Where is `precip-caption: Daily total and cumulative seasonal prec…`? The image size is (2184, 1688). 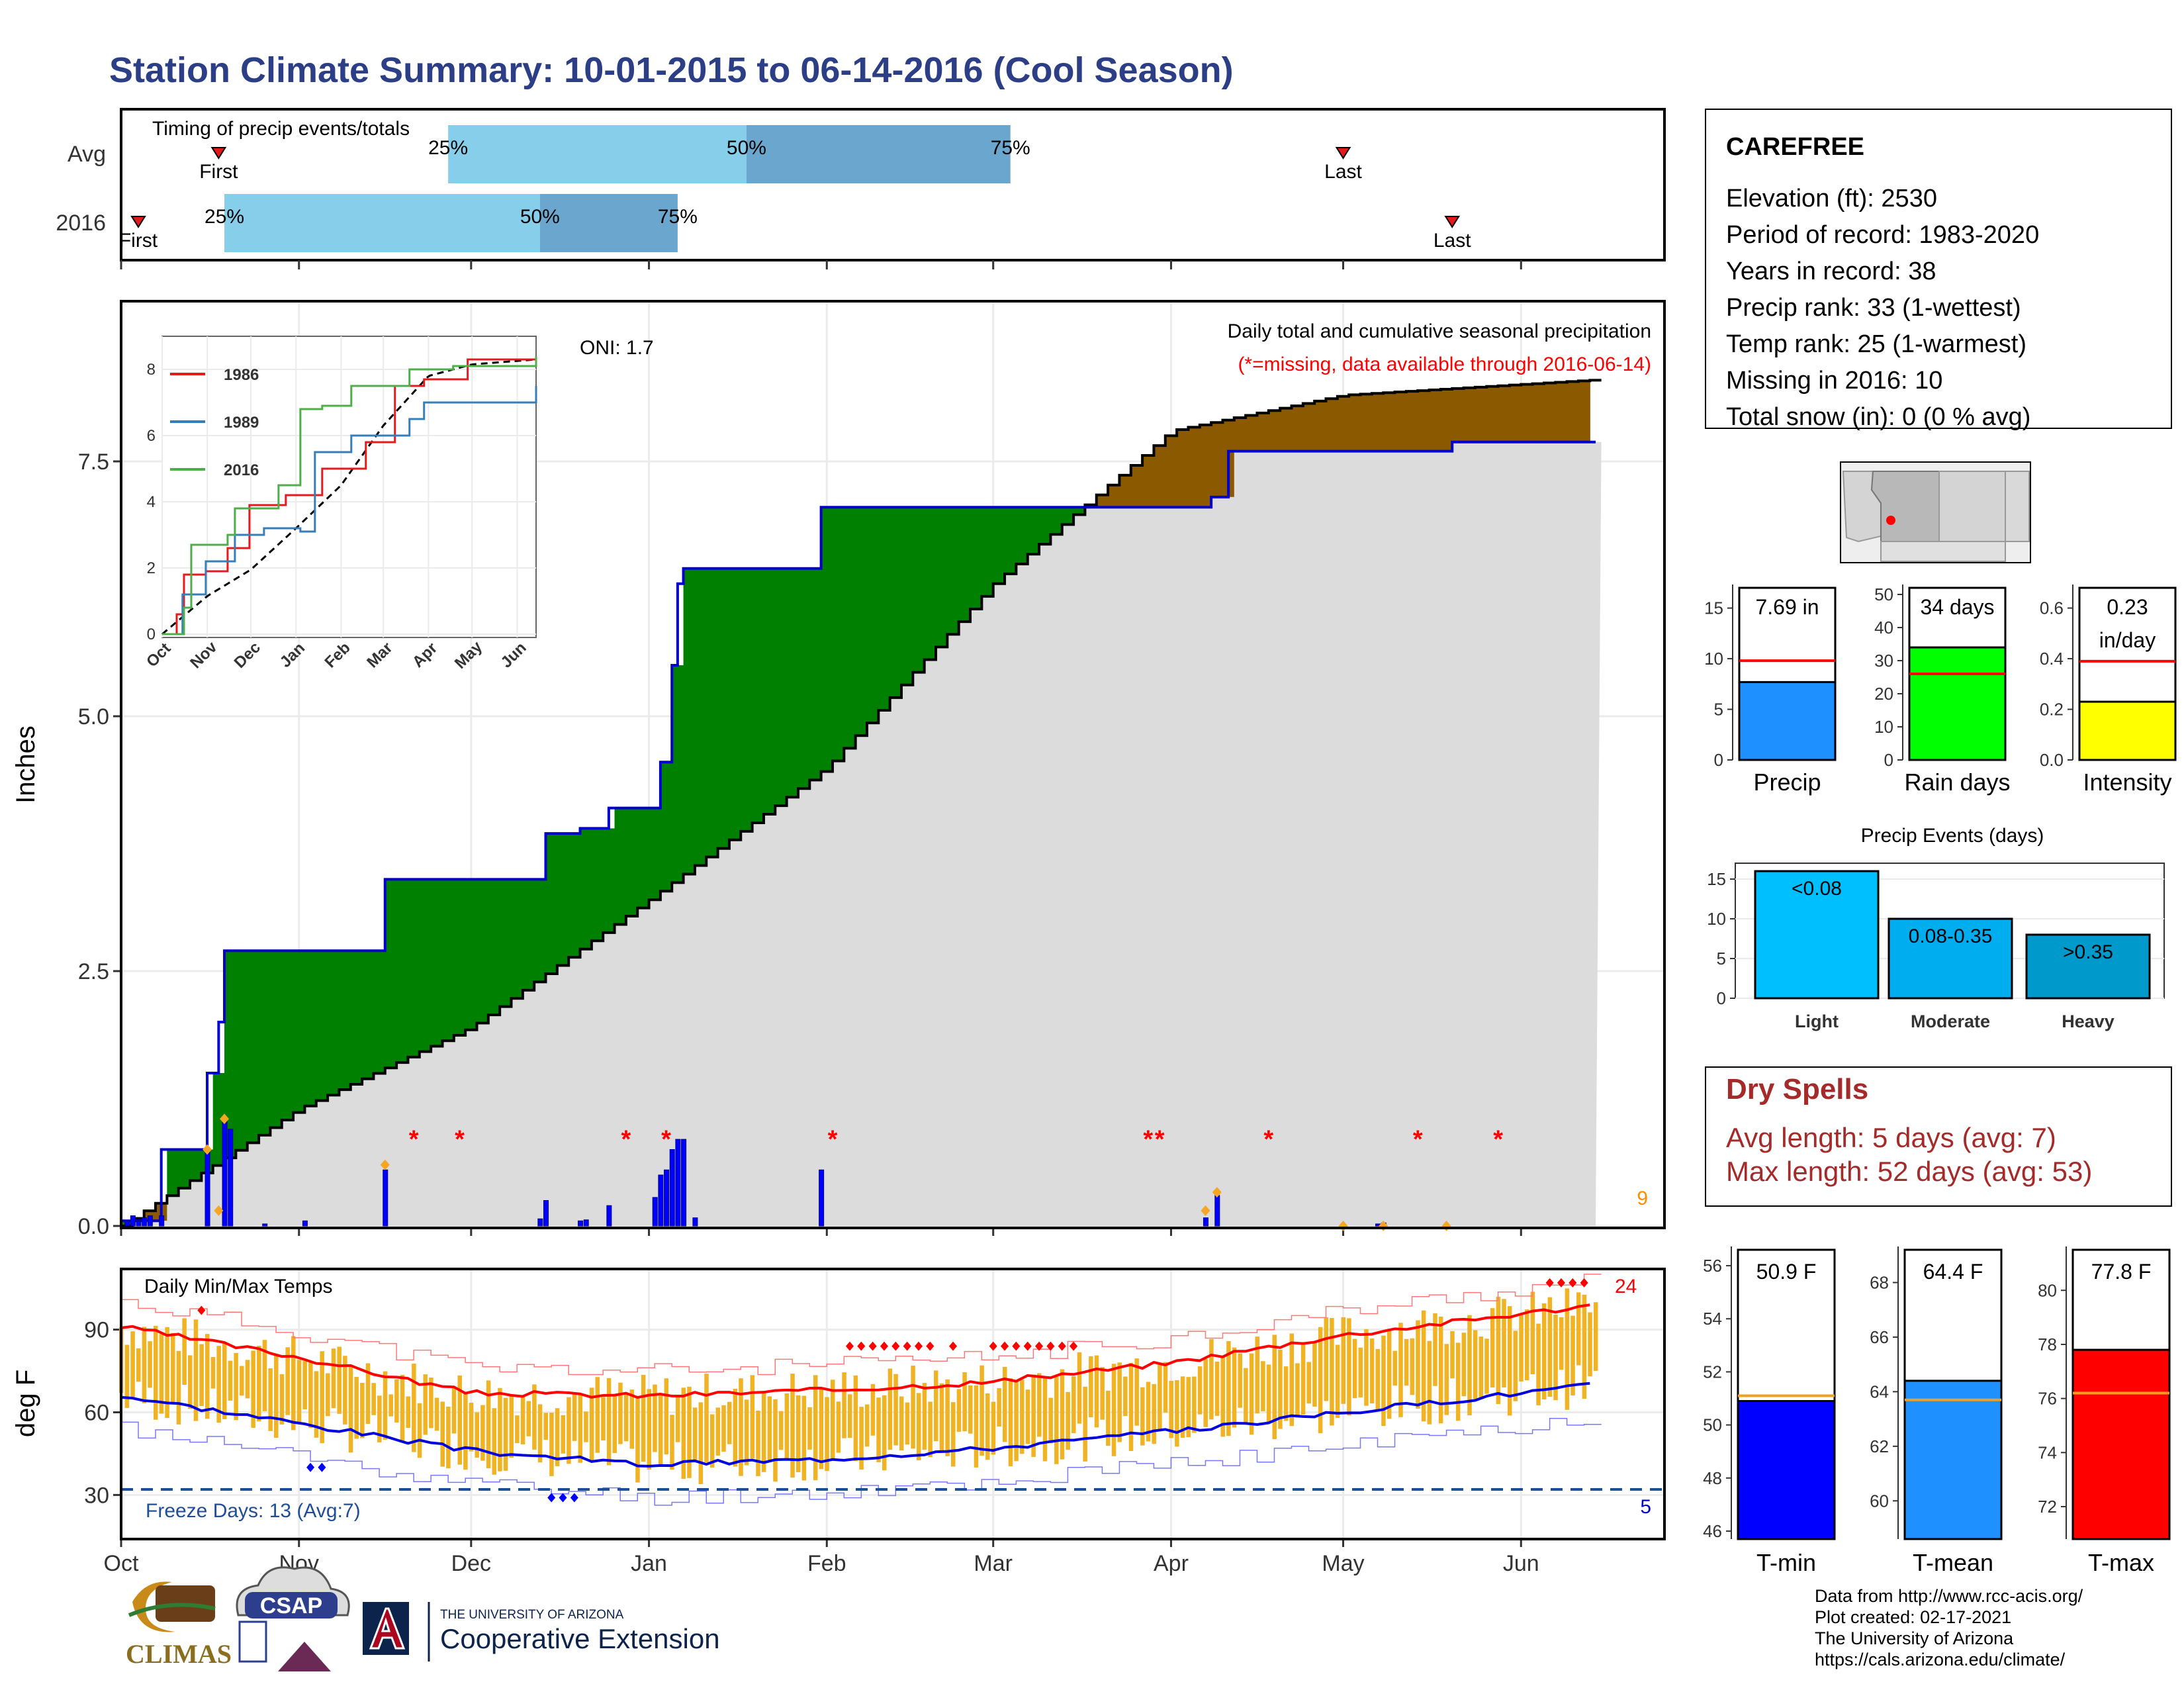
precip-caption: Daily total and cumulative seasonal prec… is located at coordinates (1439, 331).